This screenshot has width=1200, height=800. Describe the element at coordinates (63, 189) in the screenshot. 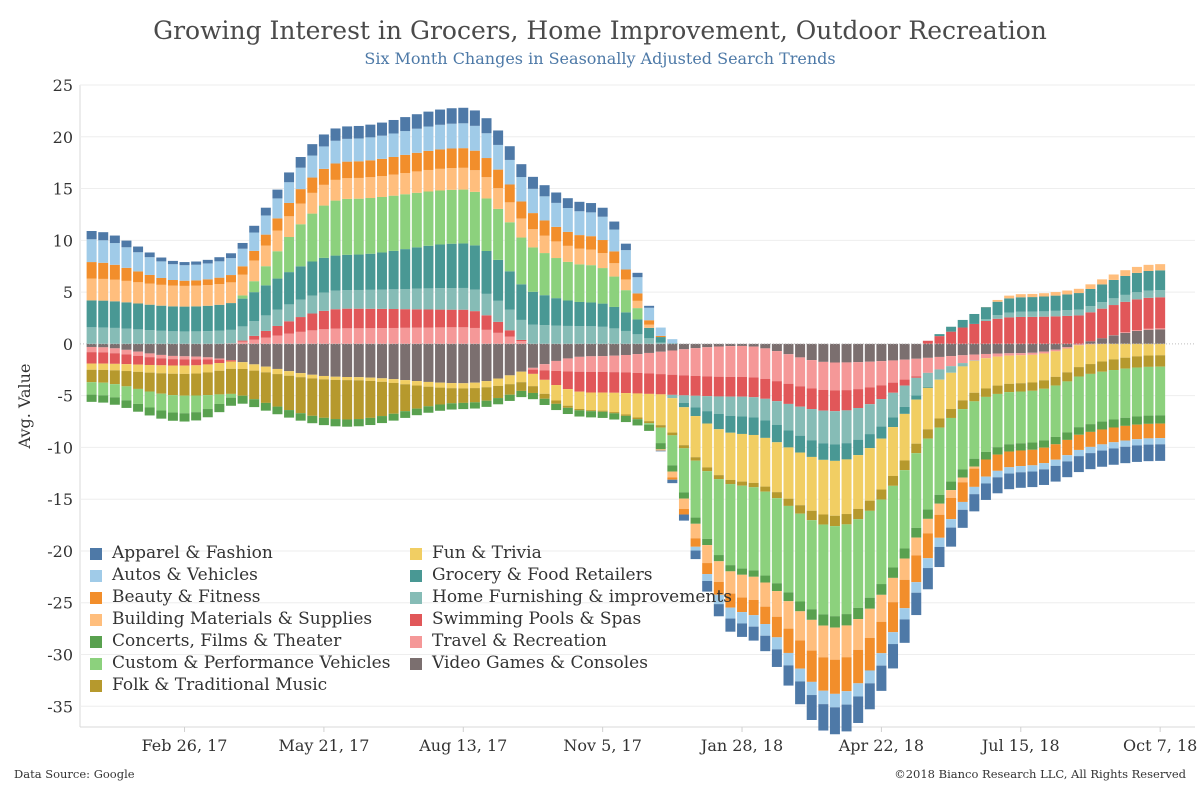

I see `y-tick-label: 15` at that location.